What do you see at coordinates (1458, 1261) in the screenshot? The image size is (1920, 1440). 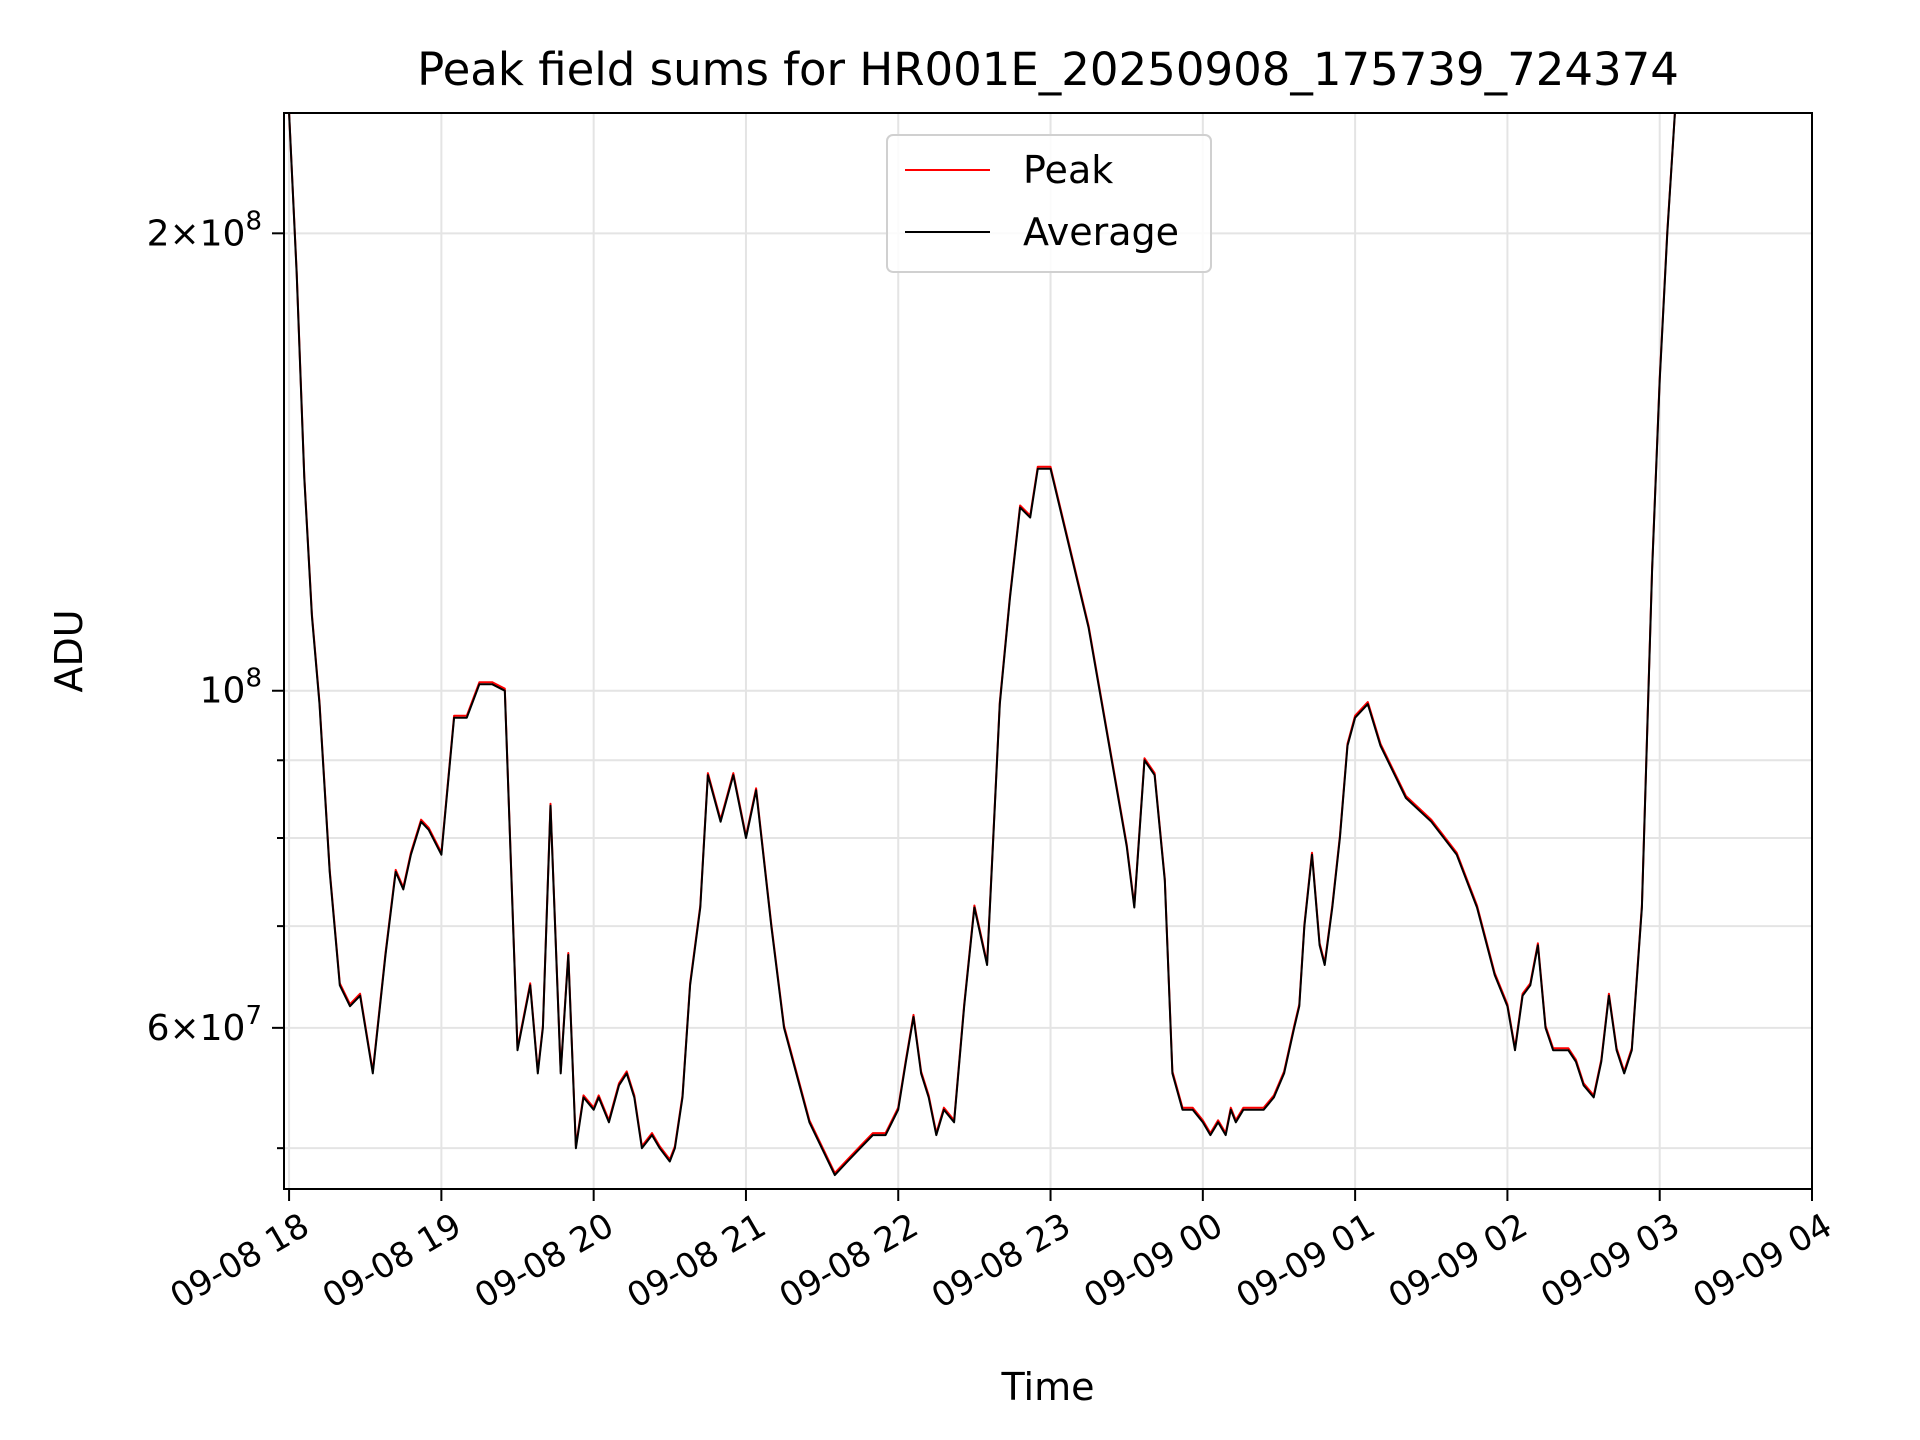 I see `x-tick-label: 09-09 02` at bounding box center [1458, 1261].